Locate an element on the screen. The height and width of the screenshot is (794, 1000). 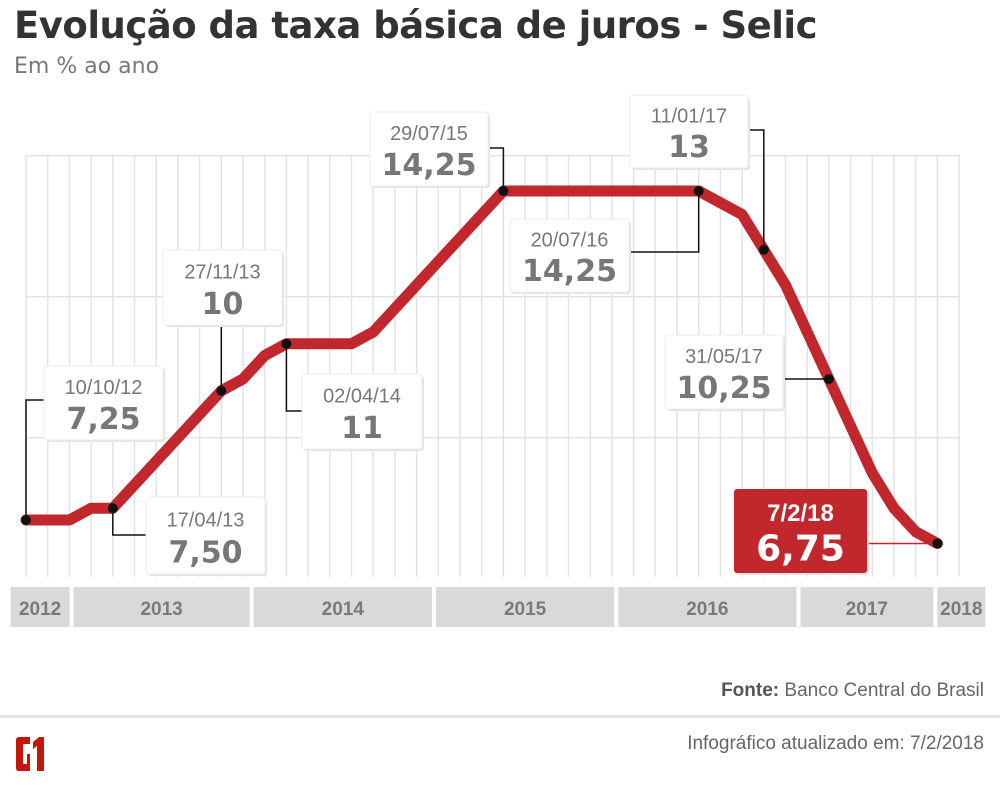
x-tick-label: 2013 is located at coordinates (161, 609).